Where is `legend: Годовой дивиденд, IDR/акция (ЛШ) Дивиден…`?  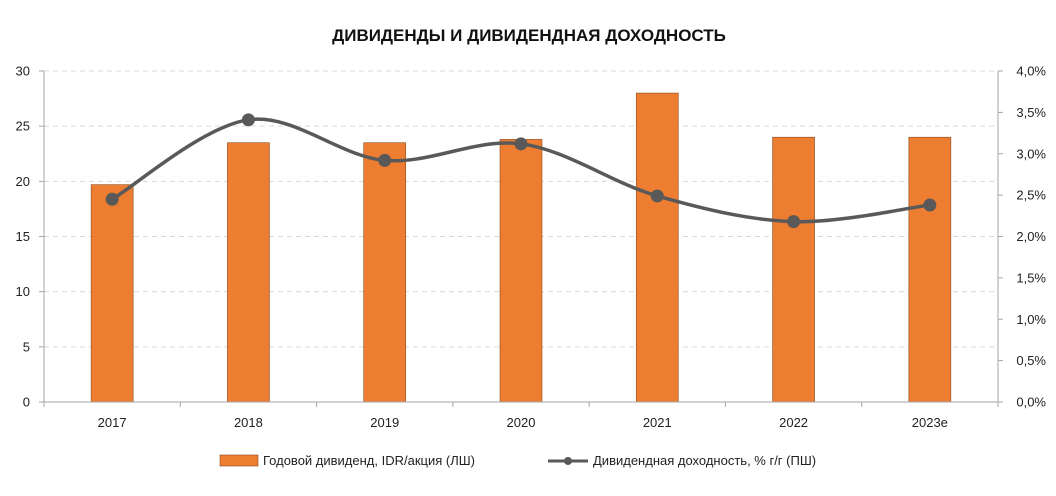 legend: Годовой дивиденд, IDR/акция (ЛШ) Дивиден… is located at coordinates (517, 460).